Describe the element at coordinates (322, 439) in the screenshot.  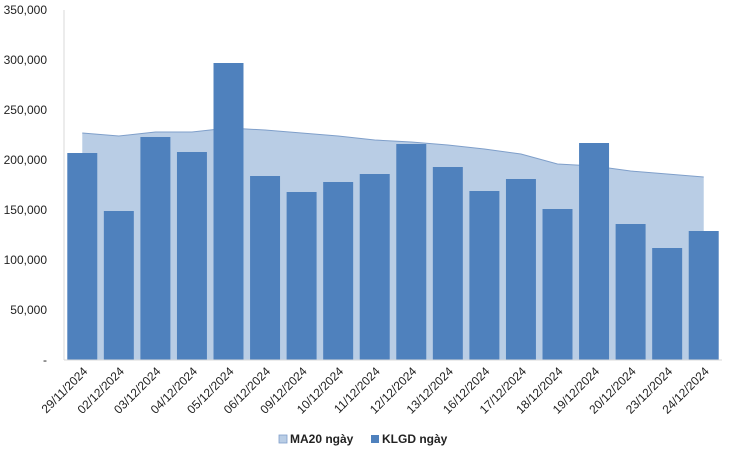
I see `legend-label-ma20: MA20 ngày` at that location.